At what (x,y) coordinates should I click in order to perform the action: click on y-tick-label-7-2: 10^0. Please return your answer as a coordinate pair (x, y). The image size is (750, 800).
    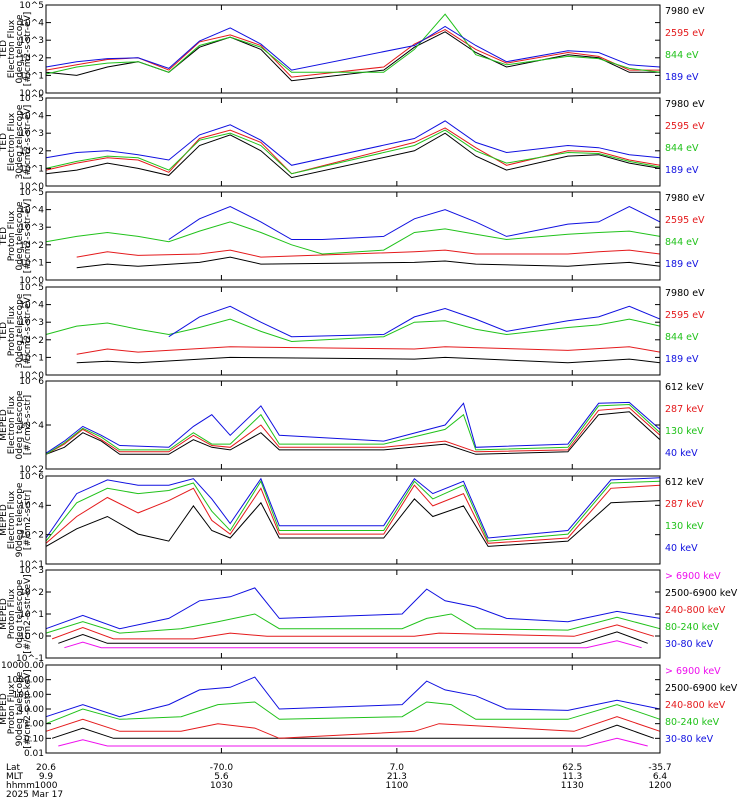
    Looking at the image, I should click on (31, 637).